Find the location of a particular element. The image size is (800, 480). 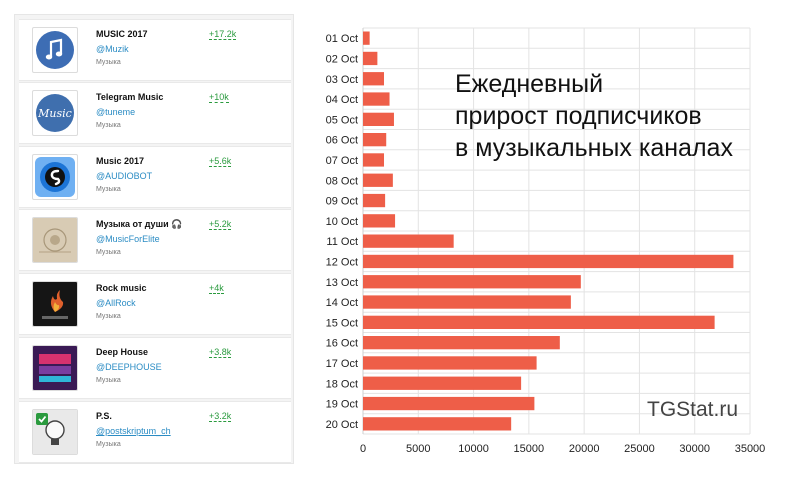

channel-card: MUSIC 2017 @Muzik Музыка +17.2k is located at coordinates (155, 50).